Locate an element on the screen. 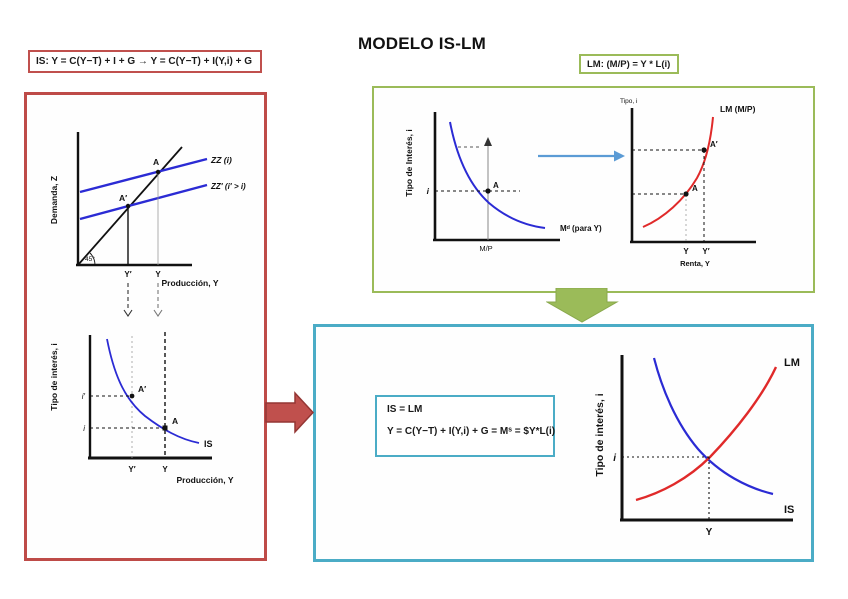  zz-curve is located at coordinates (143, 175).